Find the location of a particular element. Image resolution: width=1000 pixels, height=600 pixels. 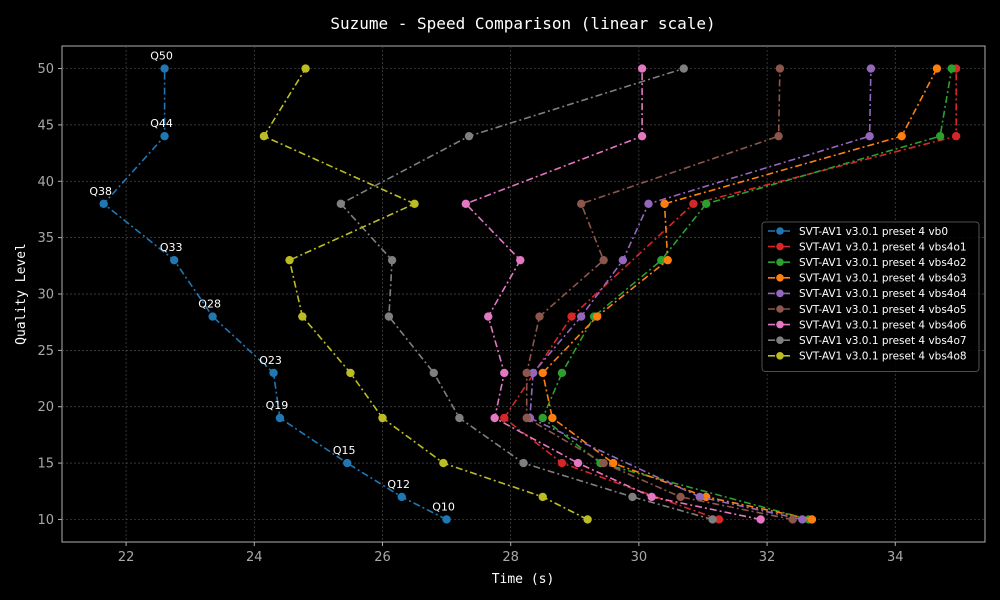

legend-entry: SVT-AV1 v3.0.1 preset 4 vbs4o8 is located at coordinates (883, 357).